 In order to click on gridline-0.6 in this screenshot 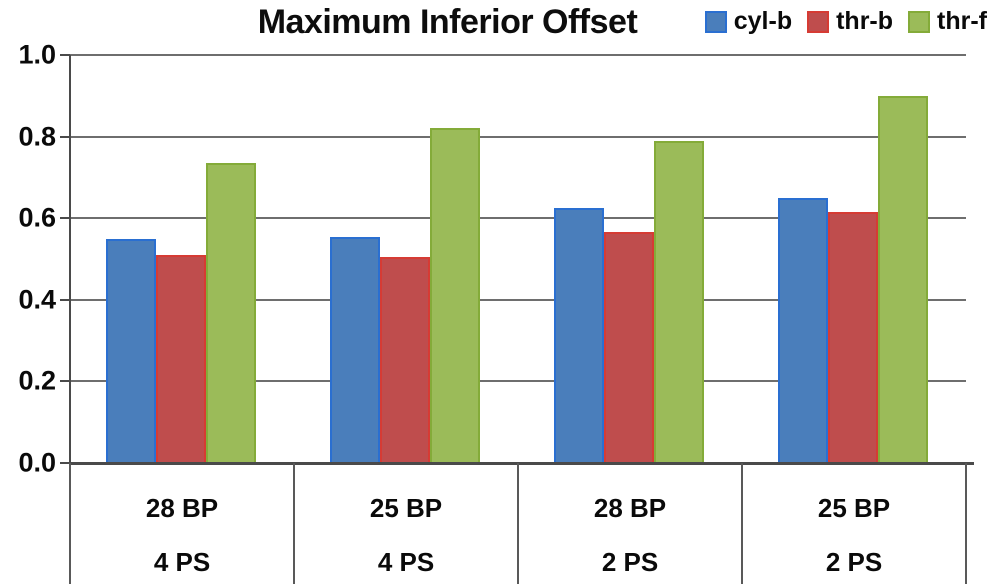, I will do `click(518, 218)`.